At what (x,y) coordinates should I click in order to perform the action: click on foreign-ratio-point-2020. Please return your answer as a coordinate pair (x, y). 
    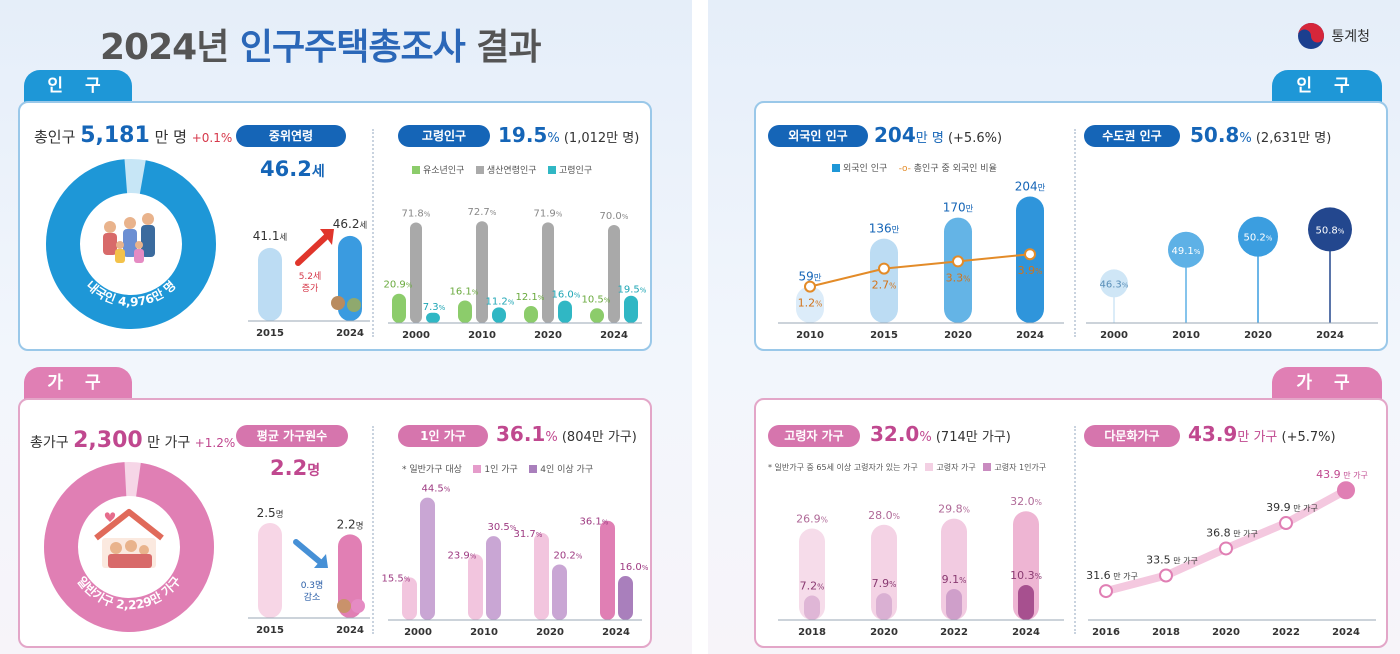
    Looking at the image, I should click on (958, 261).